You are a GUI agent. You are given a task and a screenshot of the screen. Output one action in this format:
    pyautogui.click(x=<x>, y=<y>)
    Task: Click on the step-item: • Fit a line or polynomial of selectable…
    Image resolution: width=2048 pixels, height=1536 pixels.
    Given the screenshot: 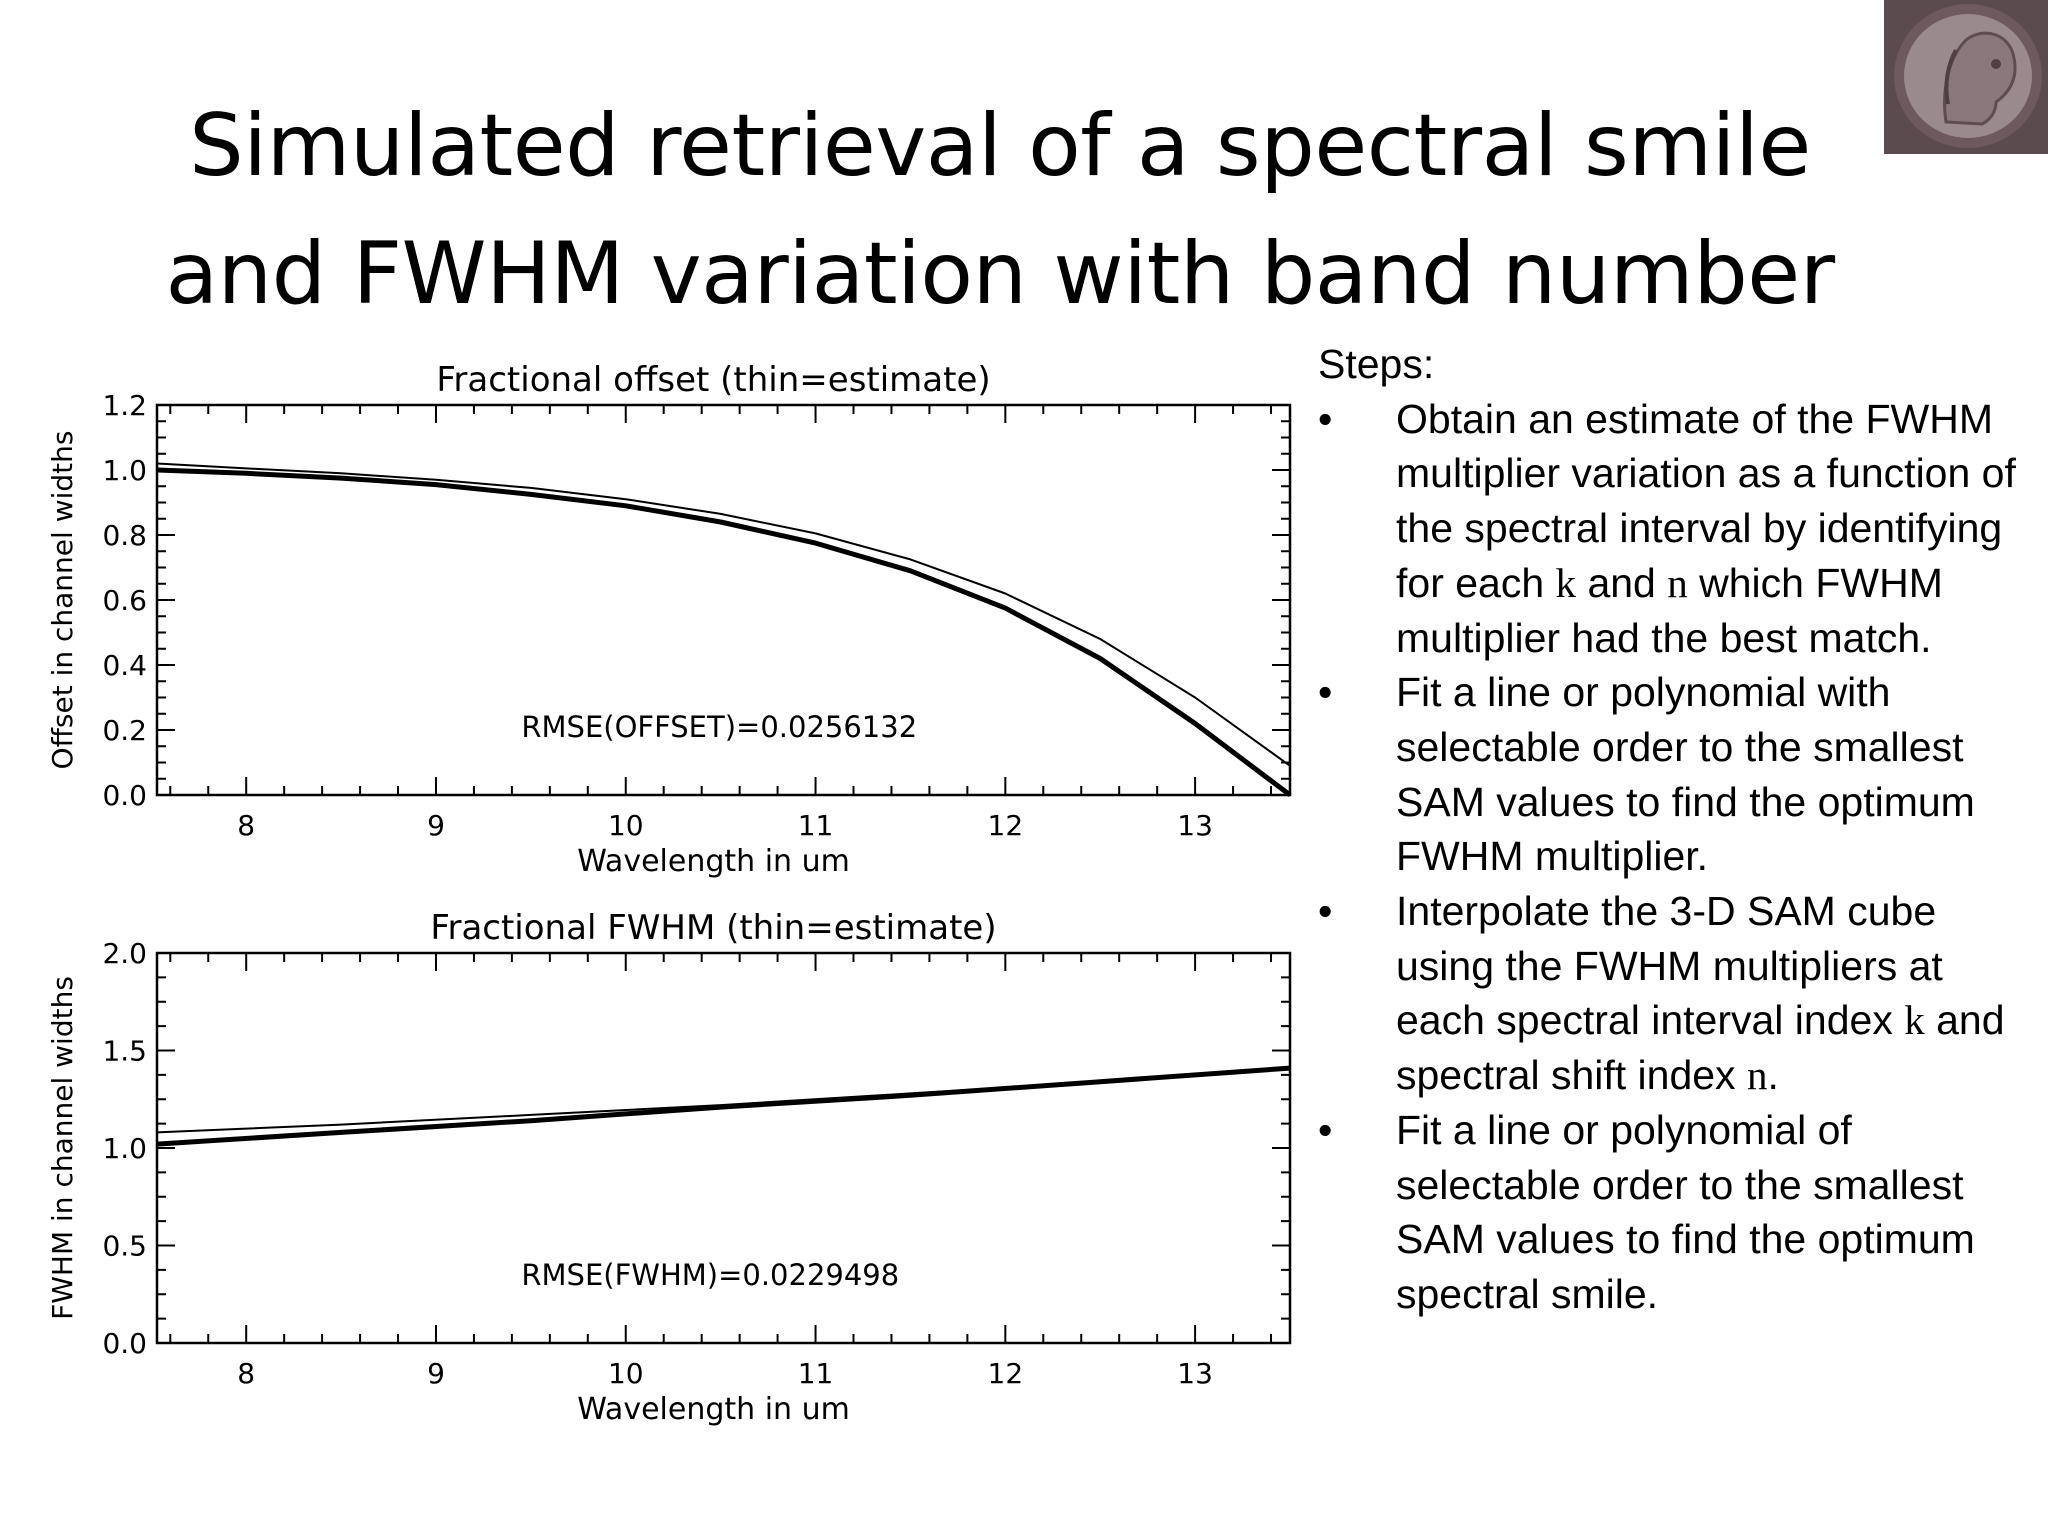 What is the action you would take?
    pyautogui.click(x=1678, y=1212)
    